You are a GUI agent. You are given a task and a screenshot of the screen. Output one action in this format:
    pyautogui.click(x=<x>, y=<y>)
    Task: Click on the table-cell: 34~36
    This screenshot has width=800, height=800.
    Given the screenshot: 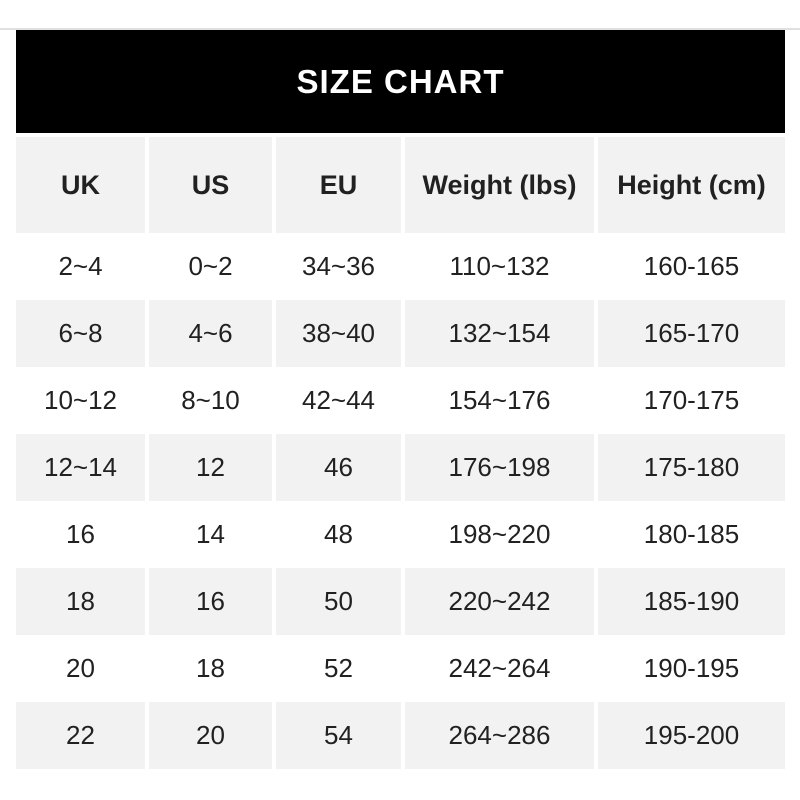 What is the action you would take?
    pyautogui.click(x=338, y=266)
    